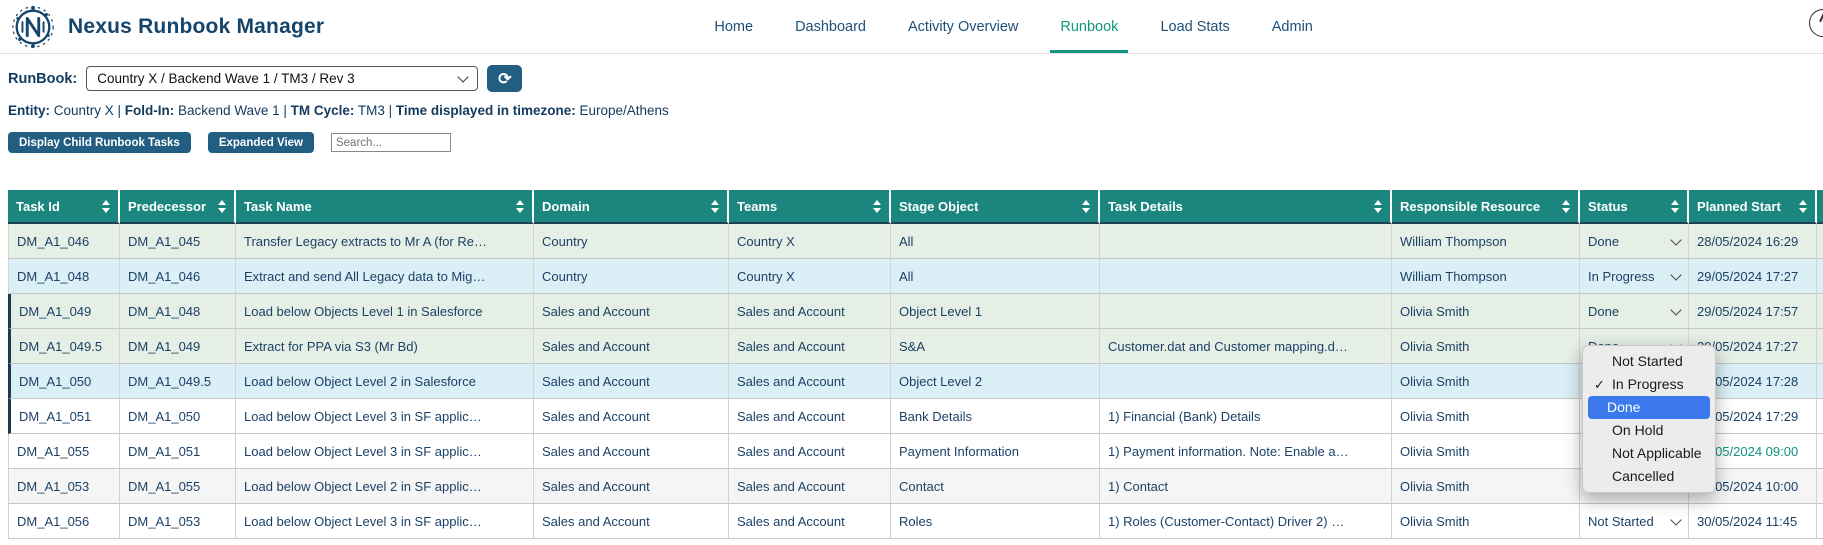  I want to click on cell-id: DM_A1_049, so click(64, 311).